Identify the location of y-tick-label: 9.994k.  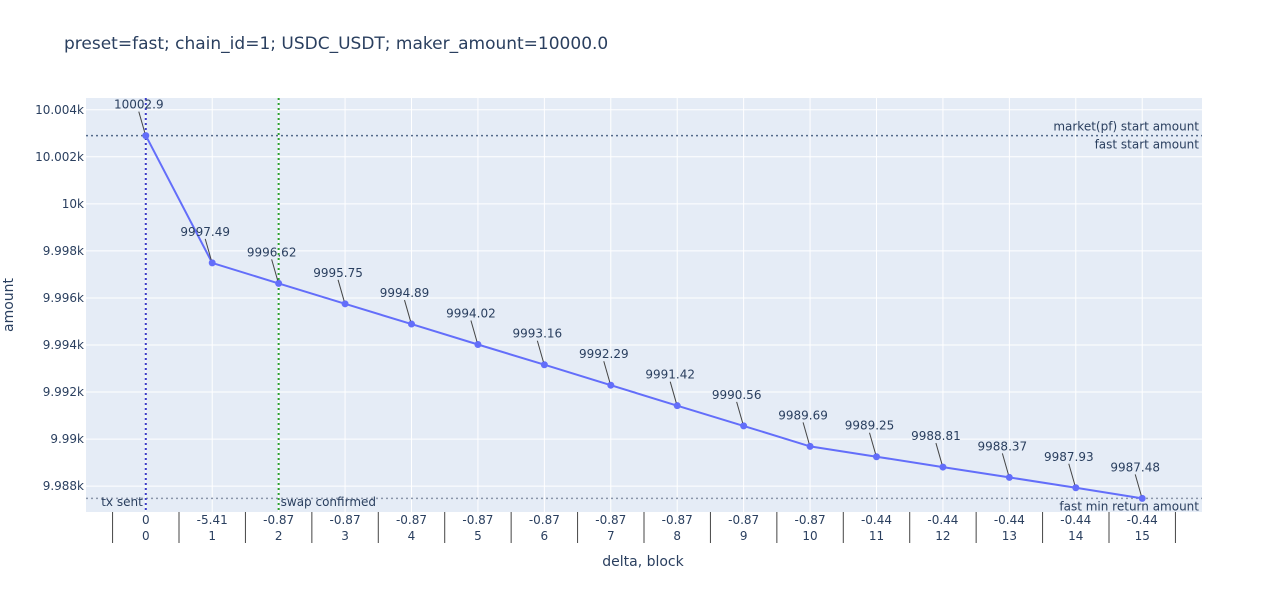
(63, 345).